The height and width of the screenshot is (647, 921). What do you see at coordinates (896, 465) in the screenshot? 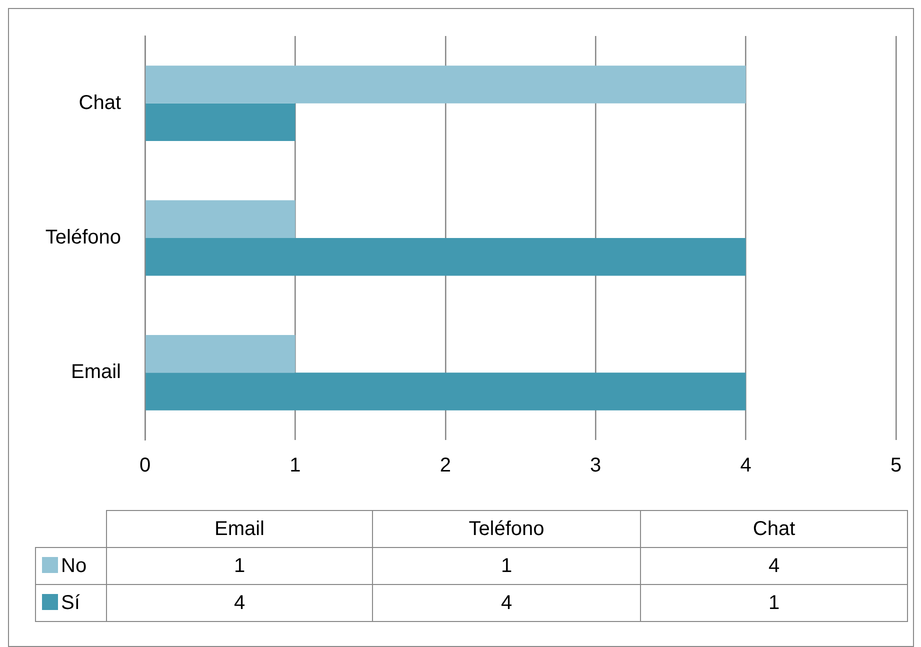
I see `x-tick-label: 5` at bounding box center [896, 465].